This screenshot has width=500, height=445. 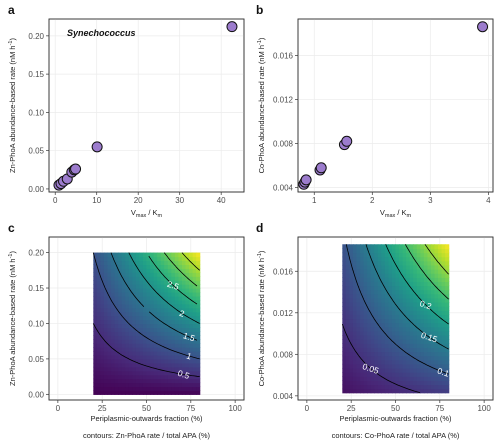 I want to click on y-tick-label: 0.15, so click(x=36, y=74).